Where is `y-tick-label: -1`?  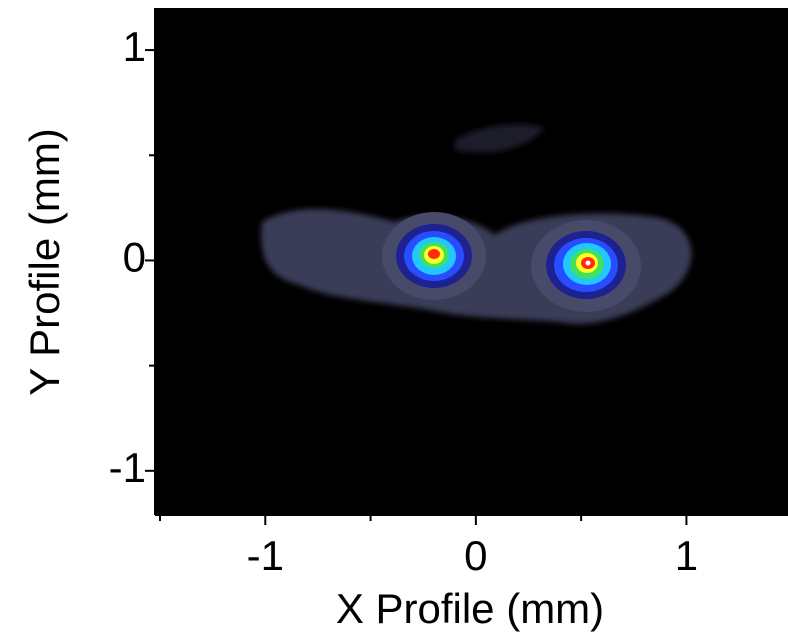
y-tick-label: -1 is located at coordinates (127, 467).